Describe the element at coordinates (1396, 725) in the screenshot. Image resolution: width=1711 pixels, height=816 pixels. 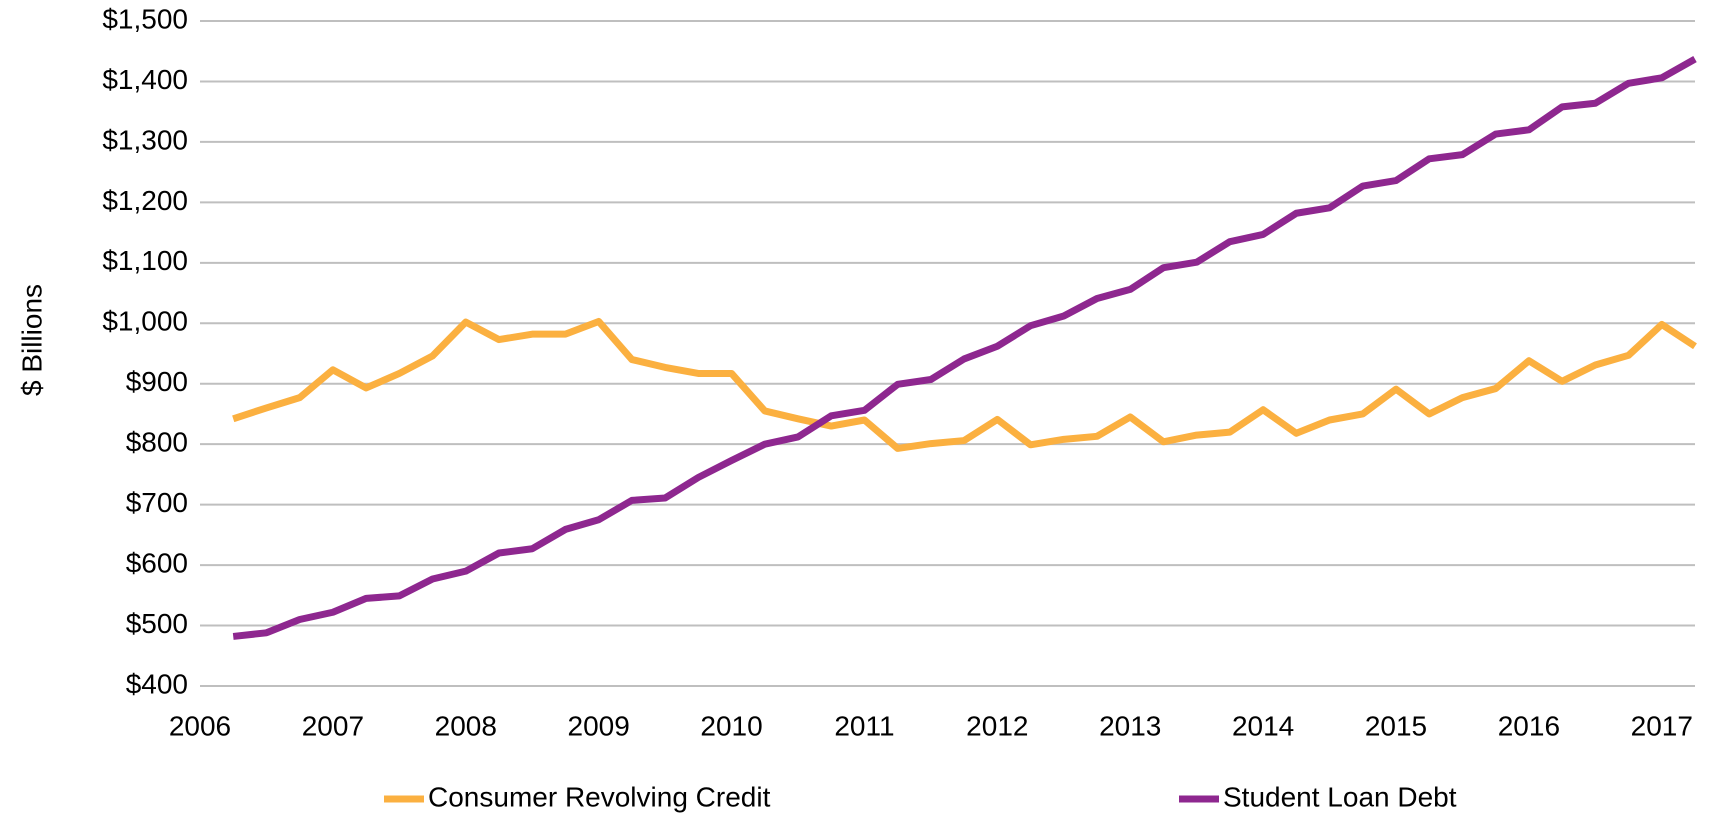
I see `x-tick-label: 2015` at that location.